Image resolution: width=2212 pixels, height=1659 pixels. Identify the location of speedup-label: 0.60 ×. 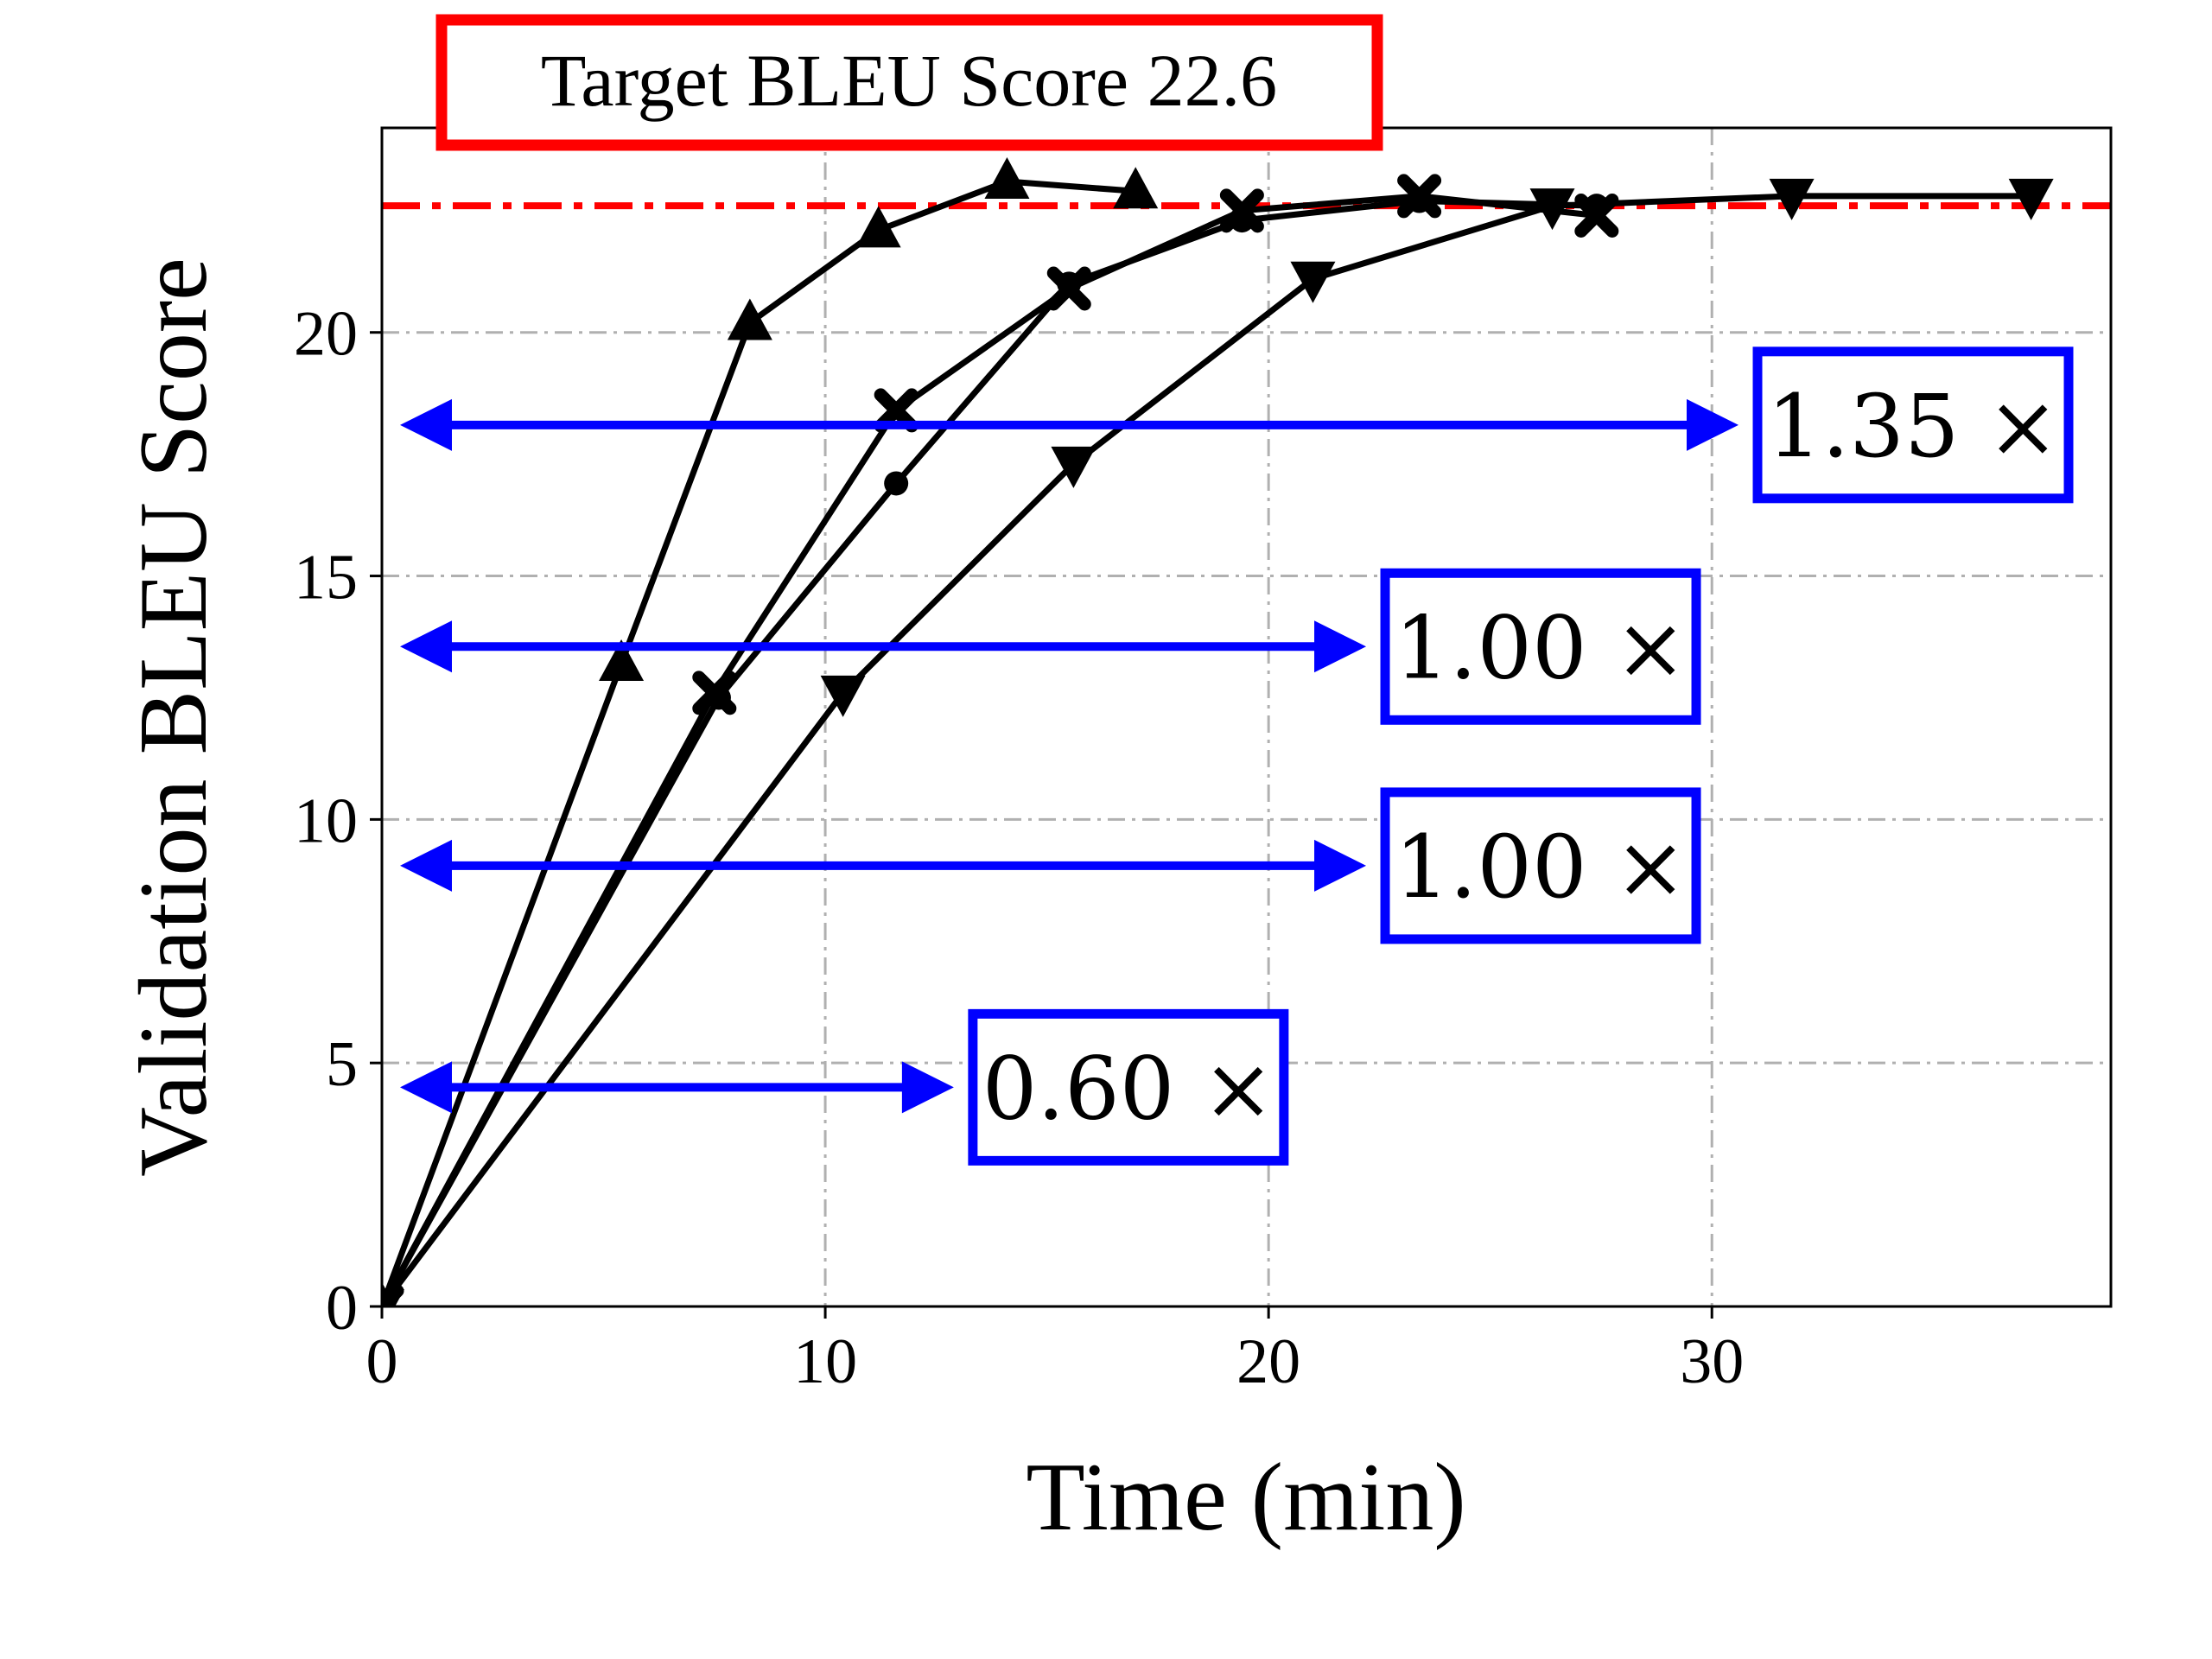
(1128, 1088).